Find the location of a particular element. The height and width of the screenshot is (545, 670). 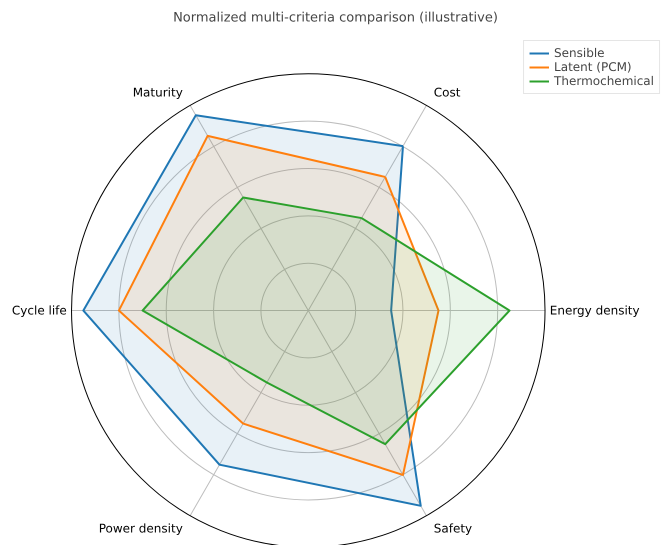

chart-title: Normalized multi-criteria comparison (illustrative) is located at coordinates (335, 18).